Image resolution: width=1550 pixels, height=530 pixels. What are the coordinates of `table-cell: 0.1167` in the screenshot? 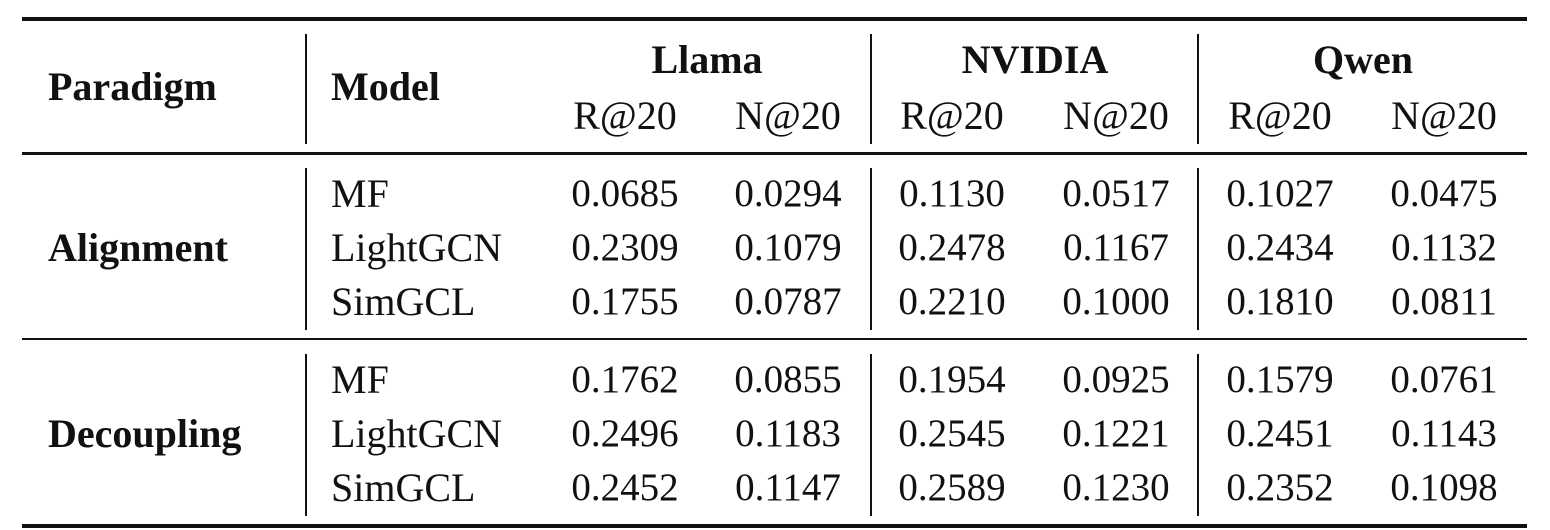 It's located at (1116, 247).